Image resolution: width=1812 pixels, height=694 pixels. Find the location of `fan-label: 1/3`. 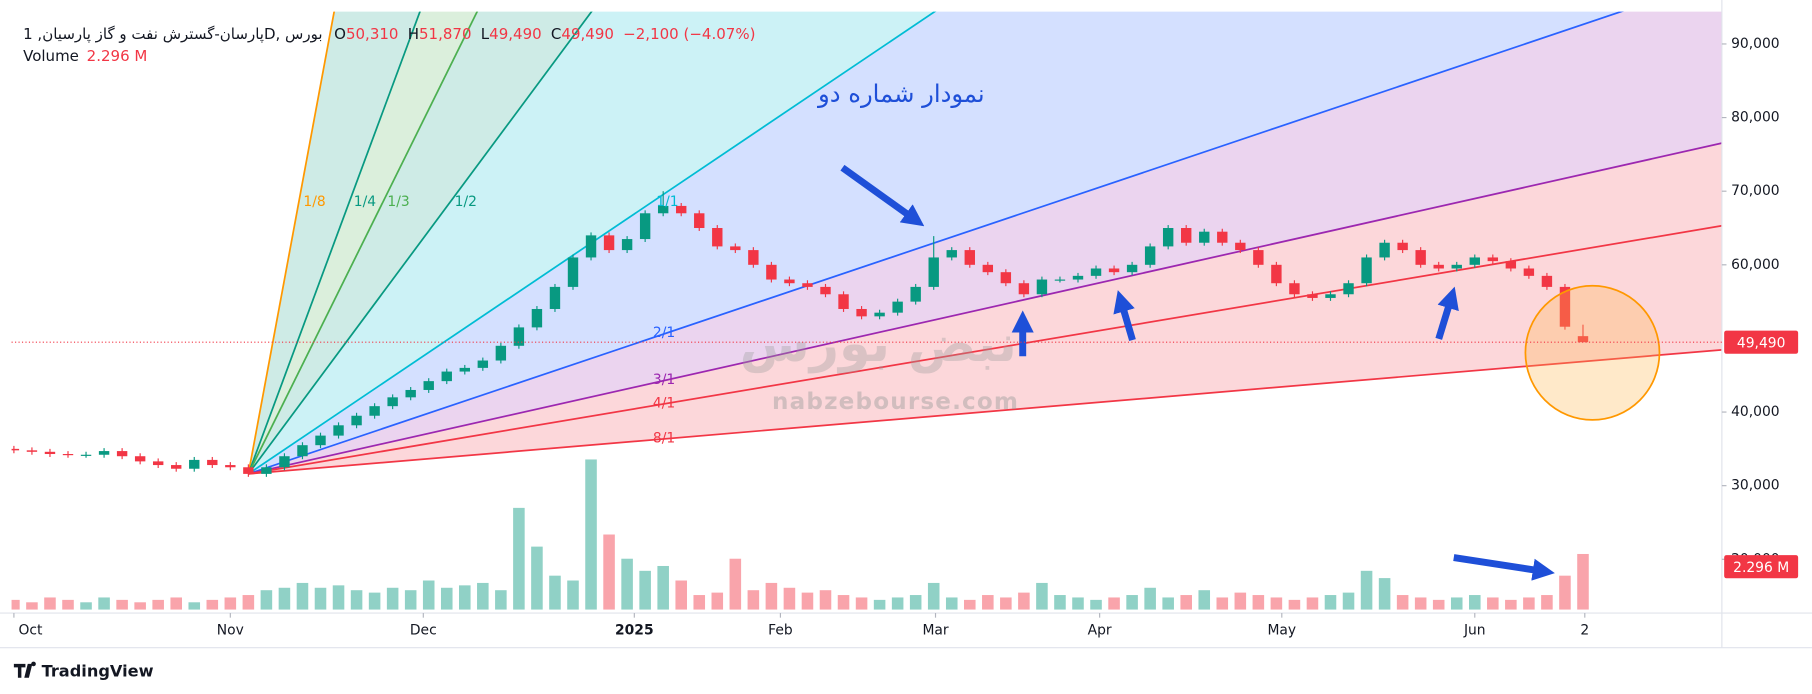

fan-label: 1/3 is located at coordinates (398, 202).